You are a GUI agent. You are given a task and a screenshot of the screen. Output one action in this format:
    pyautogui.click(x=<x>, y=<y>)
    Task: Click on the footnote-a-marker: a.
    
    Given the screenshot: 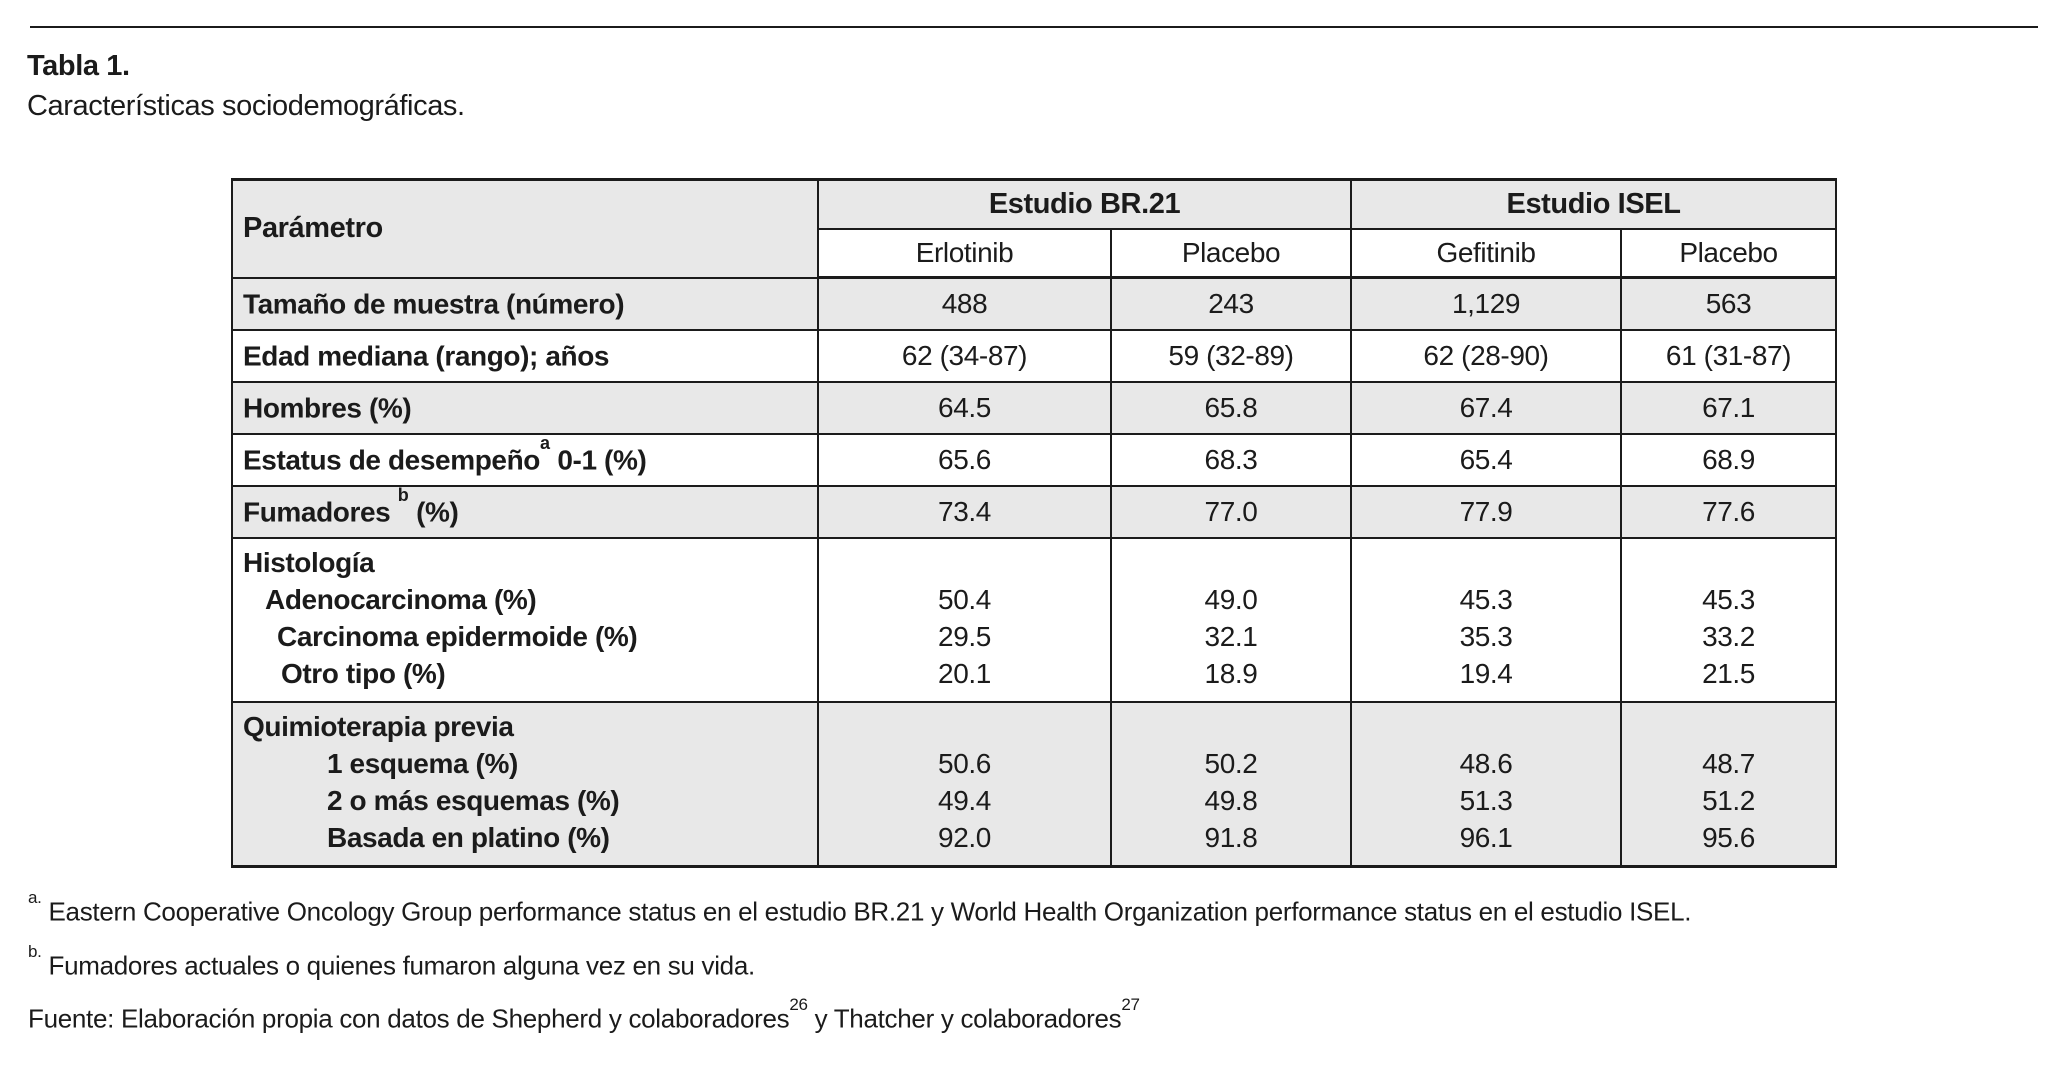 What is the action you would take?
    pyautogui.click(x=35, y=897)
    